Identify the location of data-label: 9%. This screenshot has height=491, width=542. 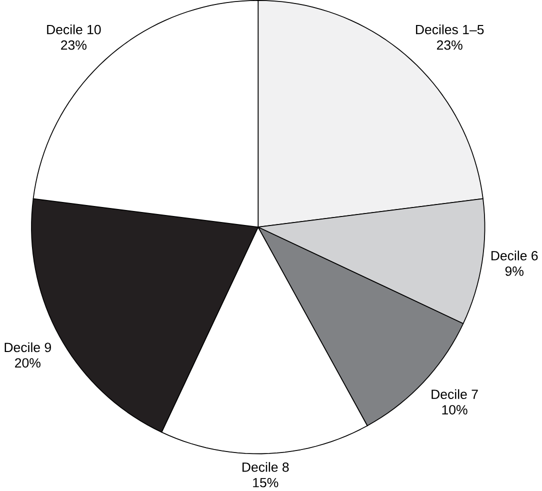
(514, 271).